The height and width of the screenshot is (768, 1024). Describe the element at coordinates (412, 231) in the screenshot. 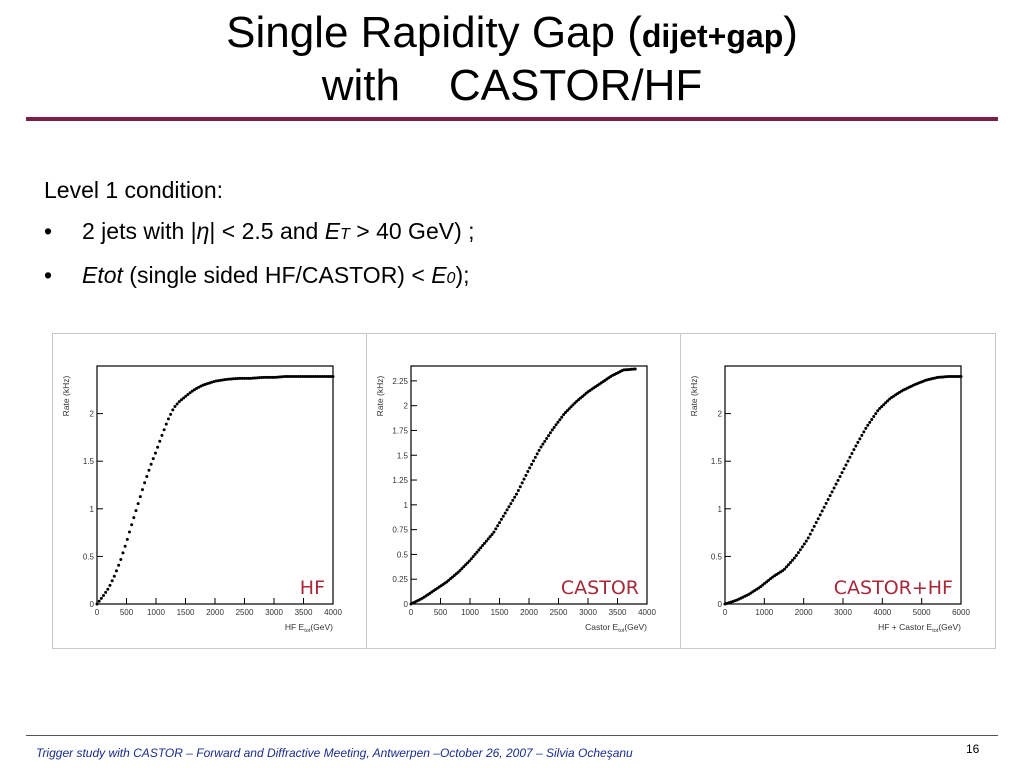

I see `bullet1-text-c: > 40 GeV) ;` at that location.